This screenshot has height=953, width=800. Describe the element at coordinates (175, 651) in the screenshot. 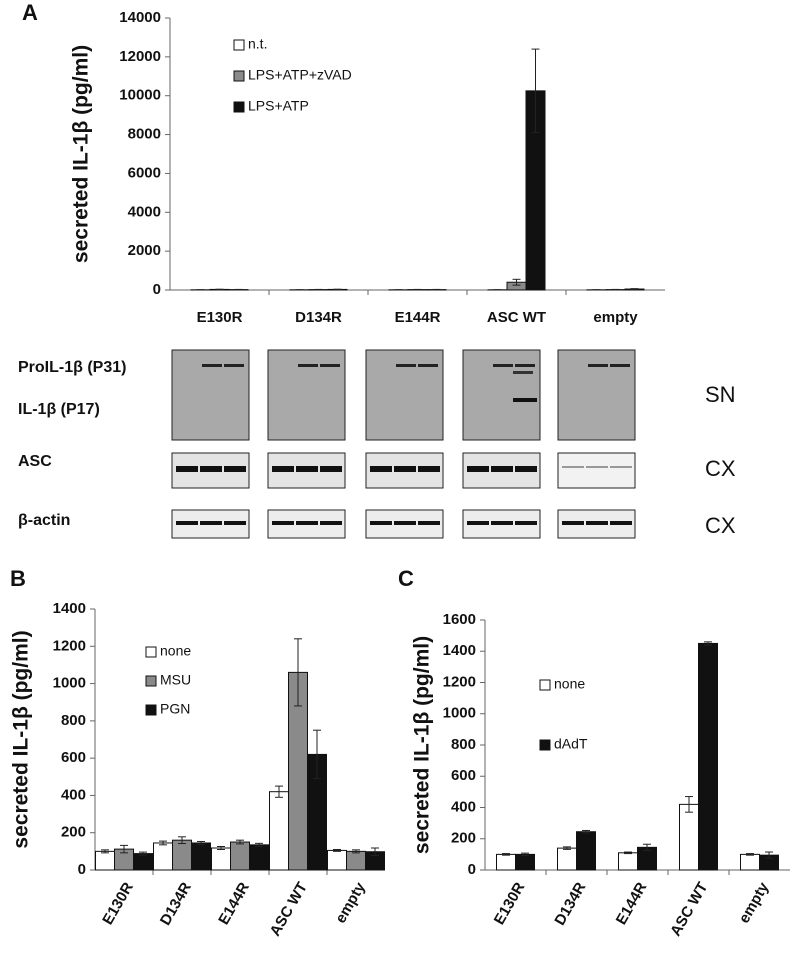

I see `legend-label: none` at that location.